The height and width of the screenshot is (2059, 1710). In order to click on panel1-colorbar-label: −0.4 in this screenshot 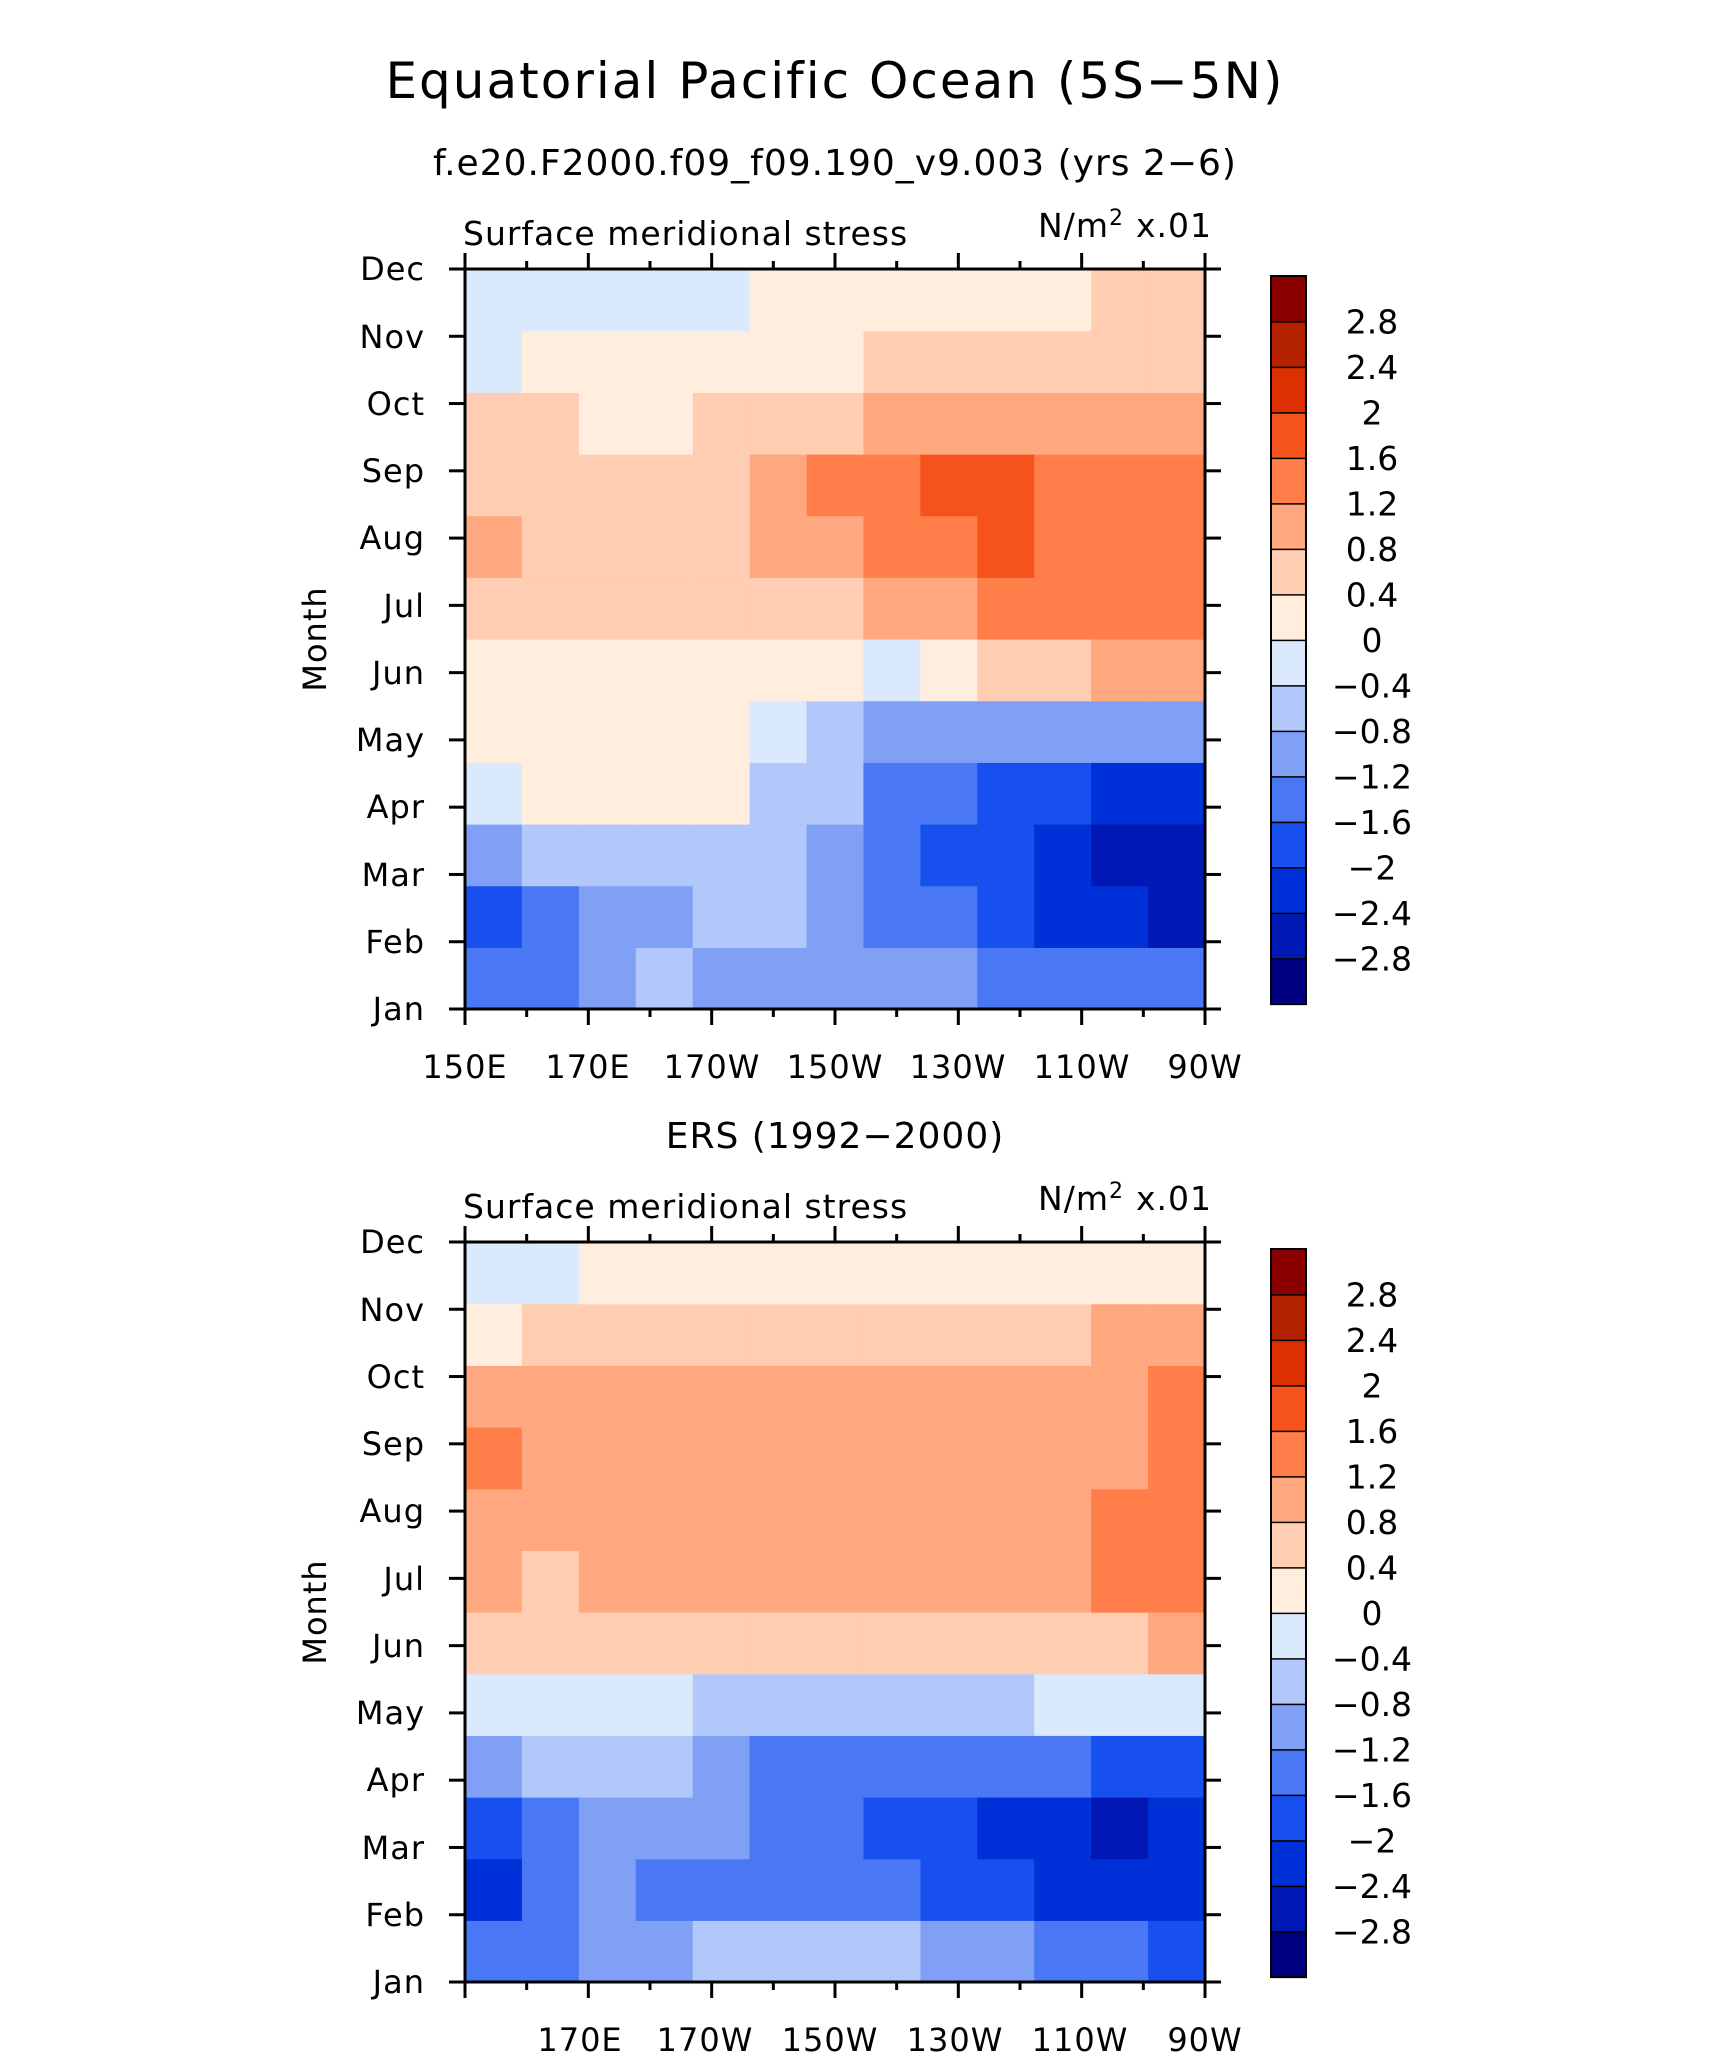, I will do `click(1372, 686)`.